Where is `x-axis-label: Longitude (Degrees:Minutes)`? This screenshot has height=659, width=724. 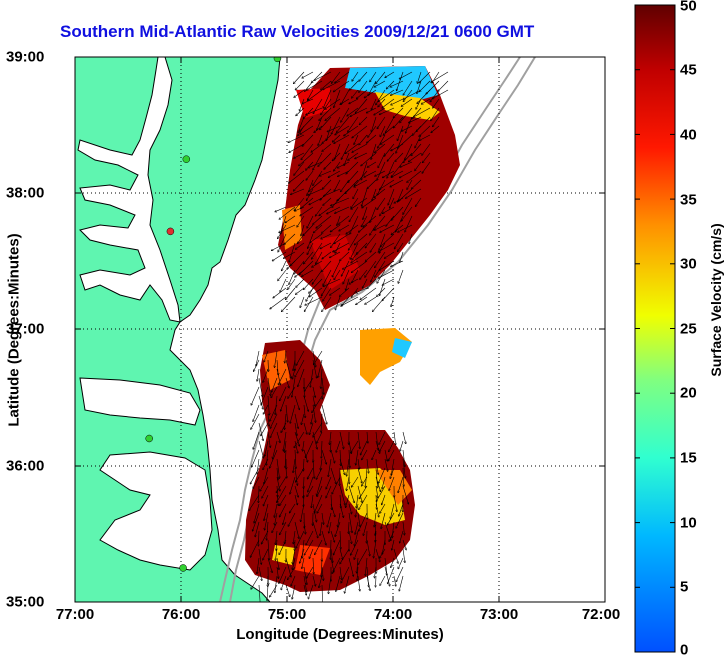
x-axis-label: Longitude (Degrees:Minutes) is located at coordinates (340, 634).